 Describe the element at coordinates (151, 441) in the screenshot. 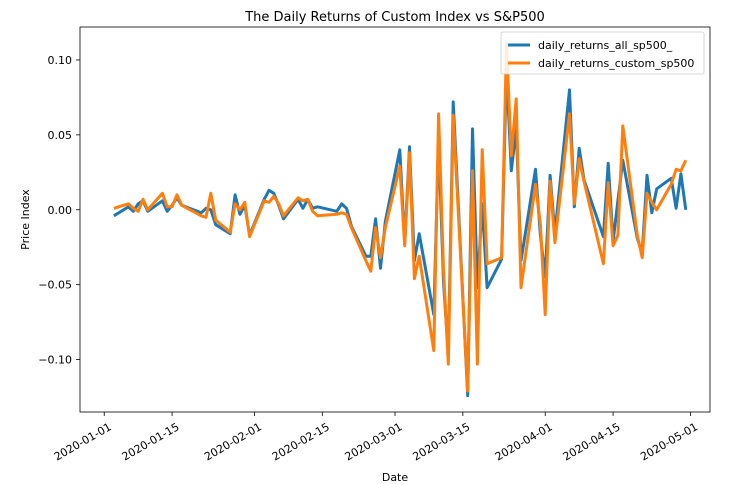

I see `x-tick-label-1: 2020-01-15` at that location.